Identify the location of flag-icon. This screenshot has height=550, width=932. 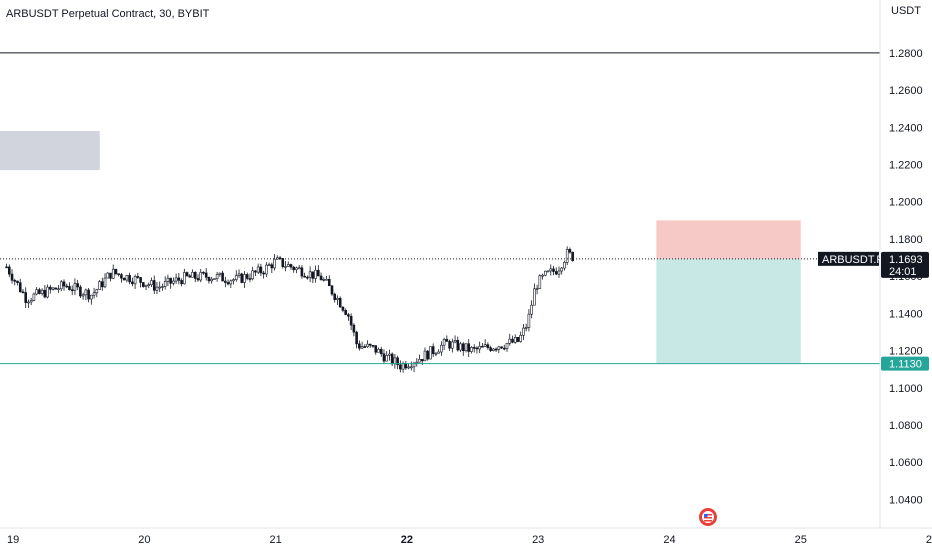
(708, 517).